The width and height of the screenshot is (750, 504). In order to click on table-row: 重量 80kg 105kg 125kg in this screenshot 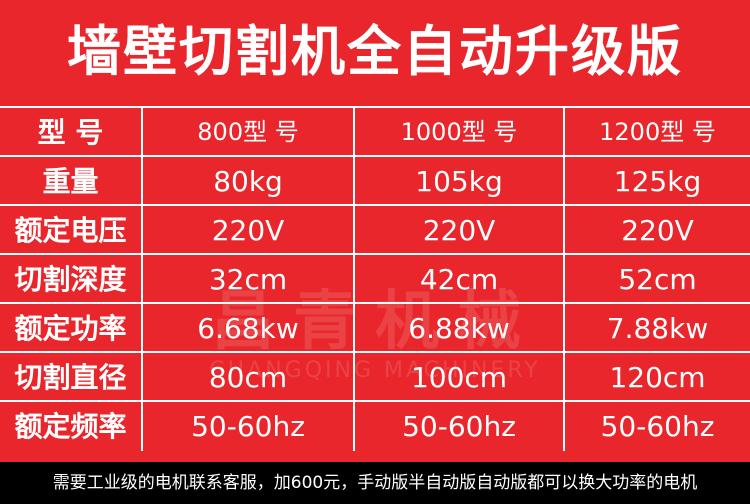, I will do `click(375, 181)`.